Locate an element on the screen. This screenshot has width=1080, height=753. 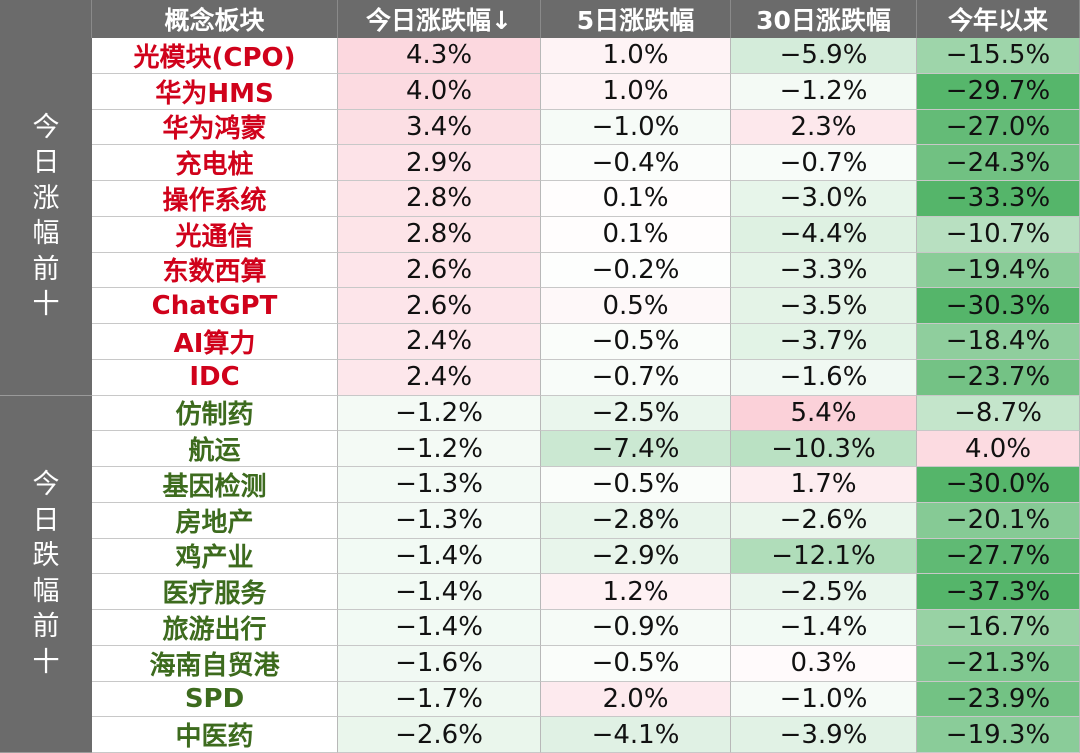
ytd-change-cell: −30.0% is located at coordinates (998, 485).